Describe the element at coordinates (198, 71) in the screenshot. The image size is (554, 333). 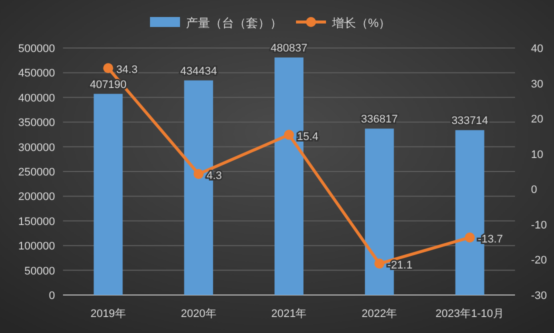
I see `data-label: 434434` at that location.